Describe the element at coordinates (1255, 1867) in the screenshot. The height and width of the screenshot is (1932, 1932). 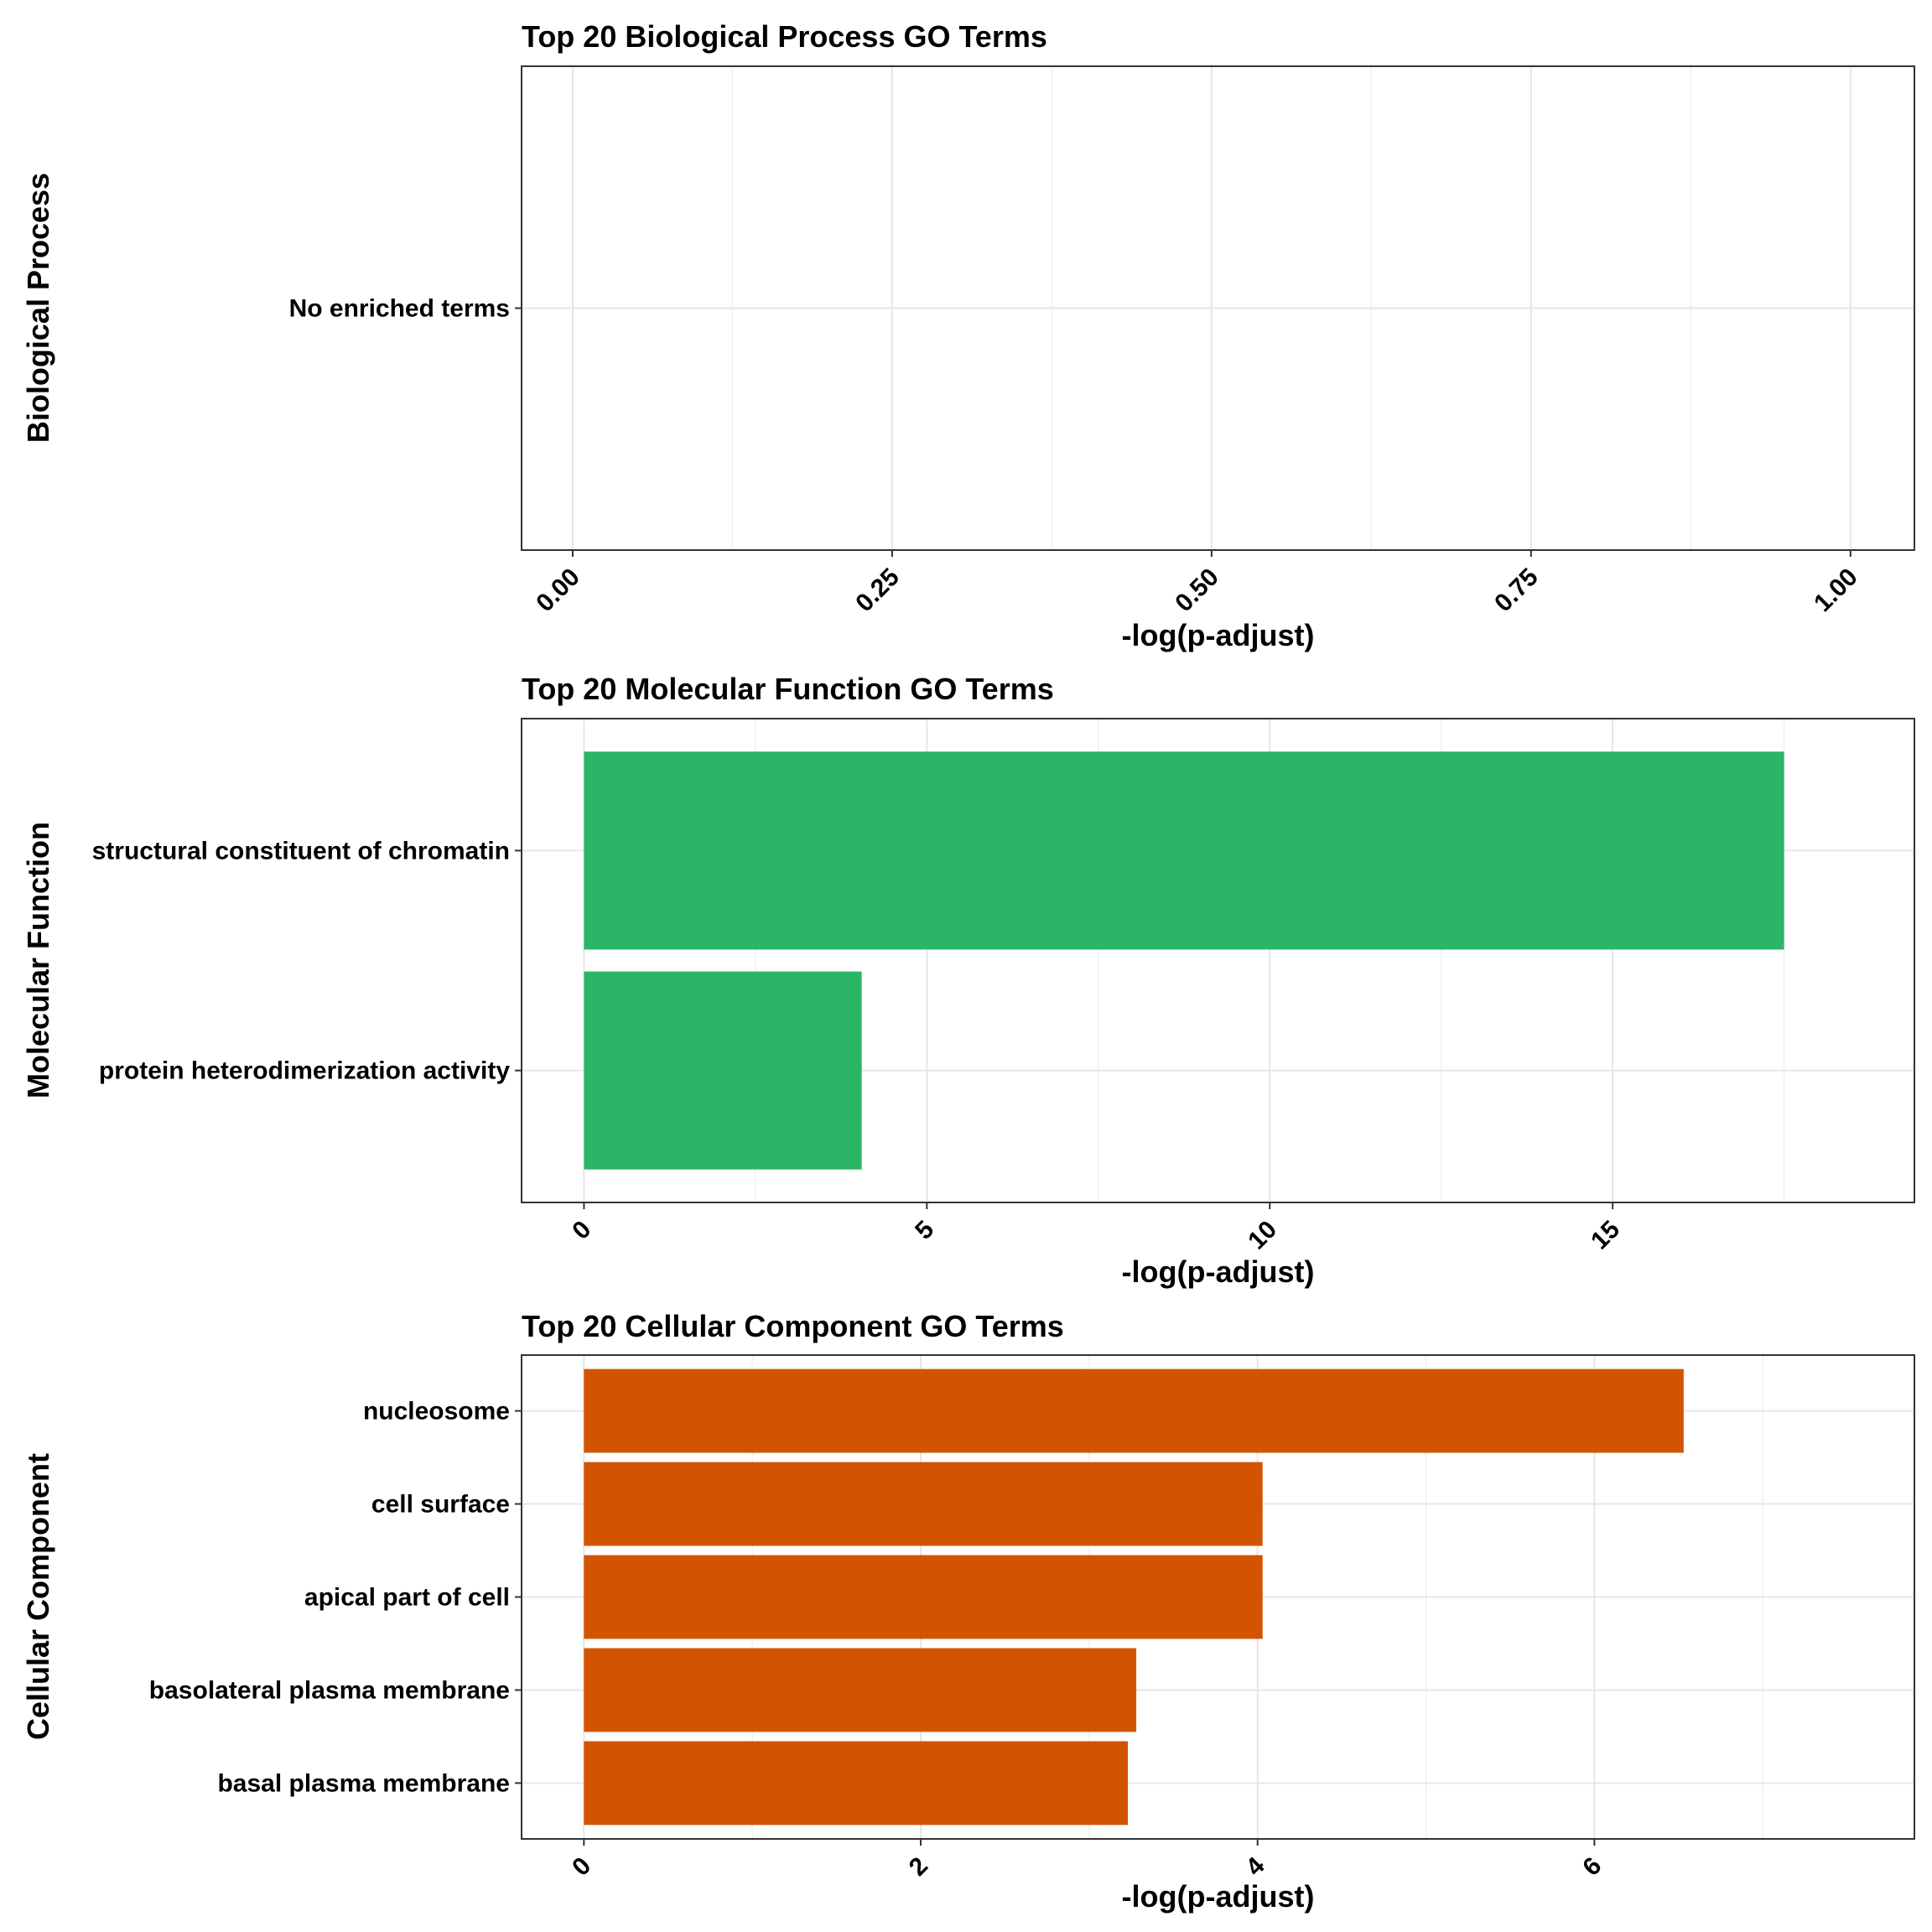
I see `x-tick-label: 4` at that location.